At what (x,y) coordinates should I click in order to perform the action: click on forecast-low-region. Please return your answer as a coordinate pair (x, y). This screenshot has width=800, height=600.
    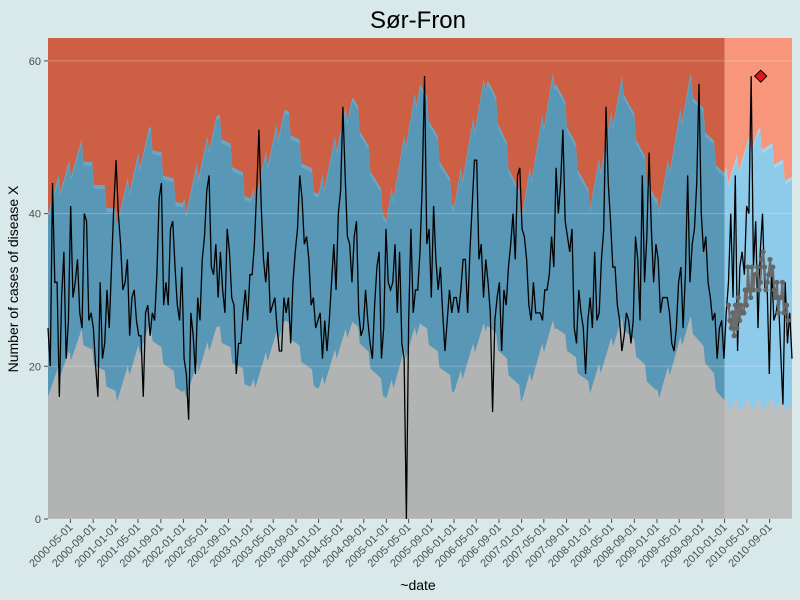
    Looking at the image, I should click on (758, 458).